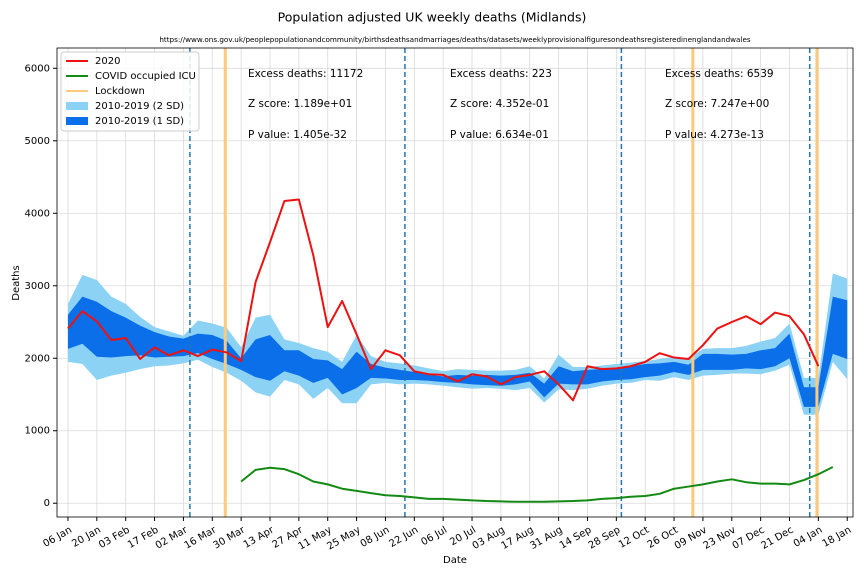 This screenshot has width=864, height=576. Describe the element at coordinates (37, 358) in the screenshot. I see `y-tick-label: 2000` at that location.